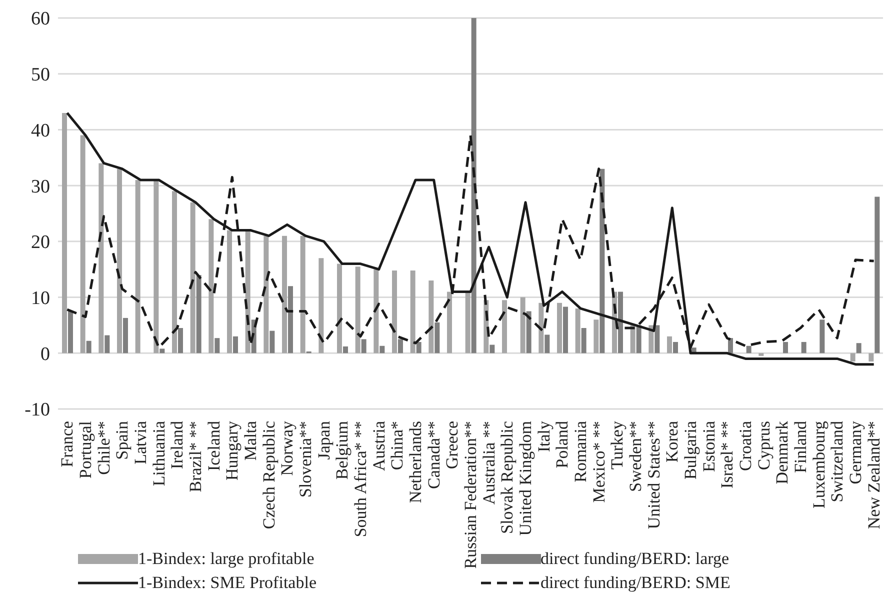  Describe the element at coordinates (397, 445) in the screenshot. I see `x-tick-label: China*` at that location.